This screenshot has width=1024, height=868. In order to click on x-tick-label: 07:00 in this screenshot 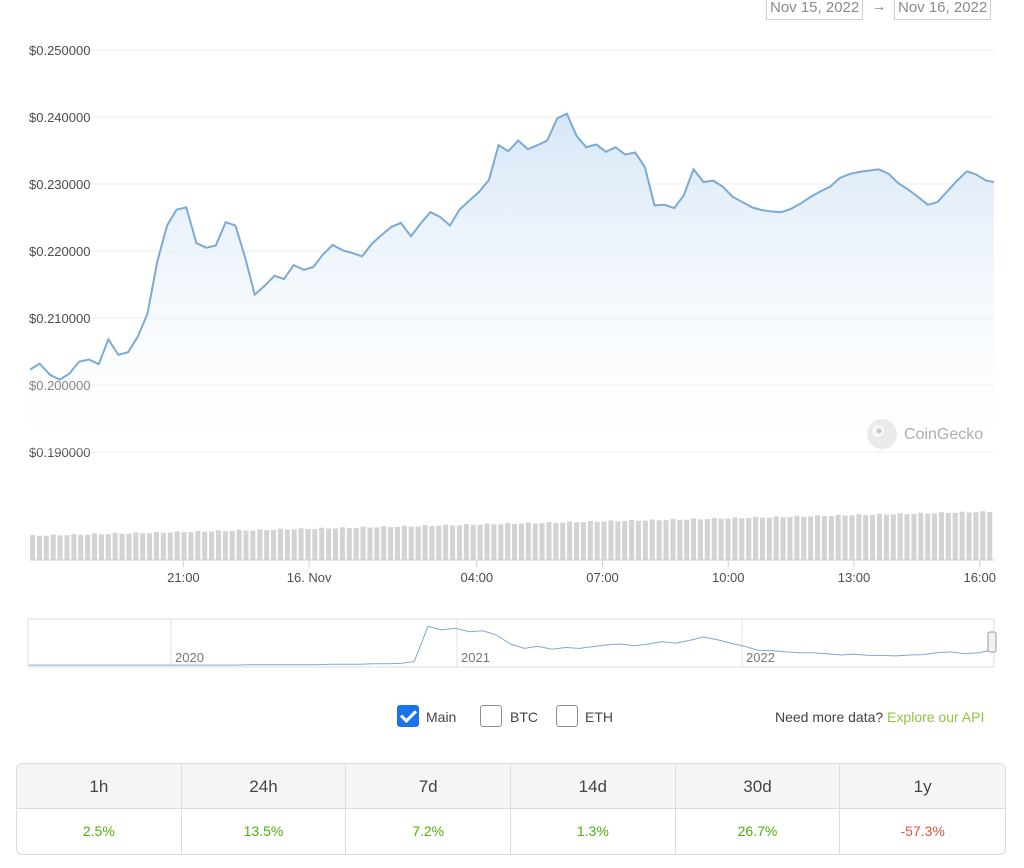, I will do `click(602, 577)`.